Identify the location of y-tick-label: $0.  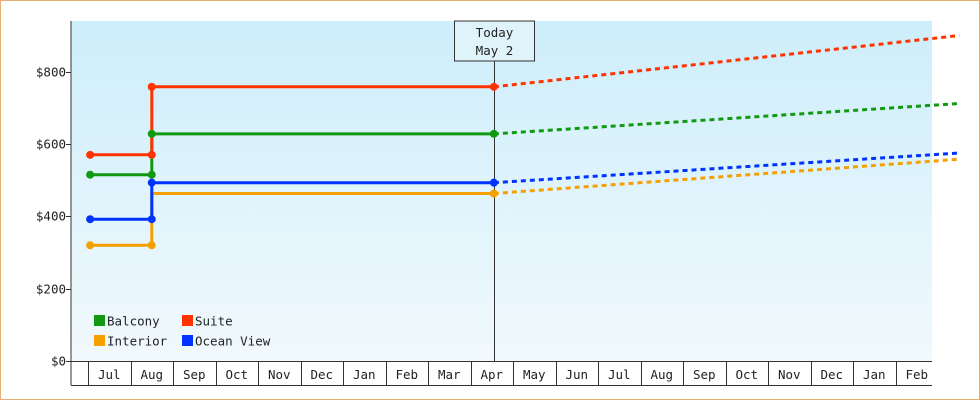
(58, 361).